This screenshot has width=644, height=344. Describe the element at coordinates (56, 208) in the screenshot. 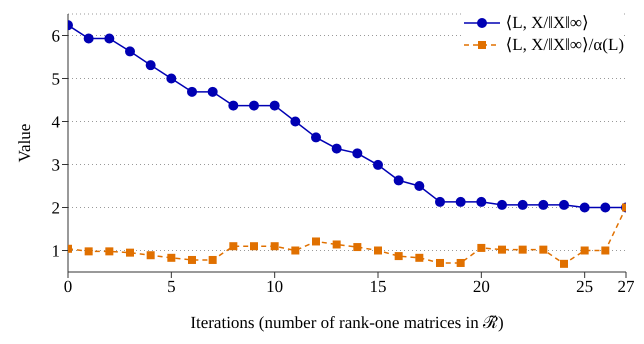

I see `y-tick-label: 2` at that location.